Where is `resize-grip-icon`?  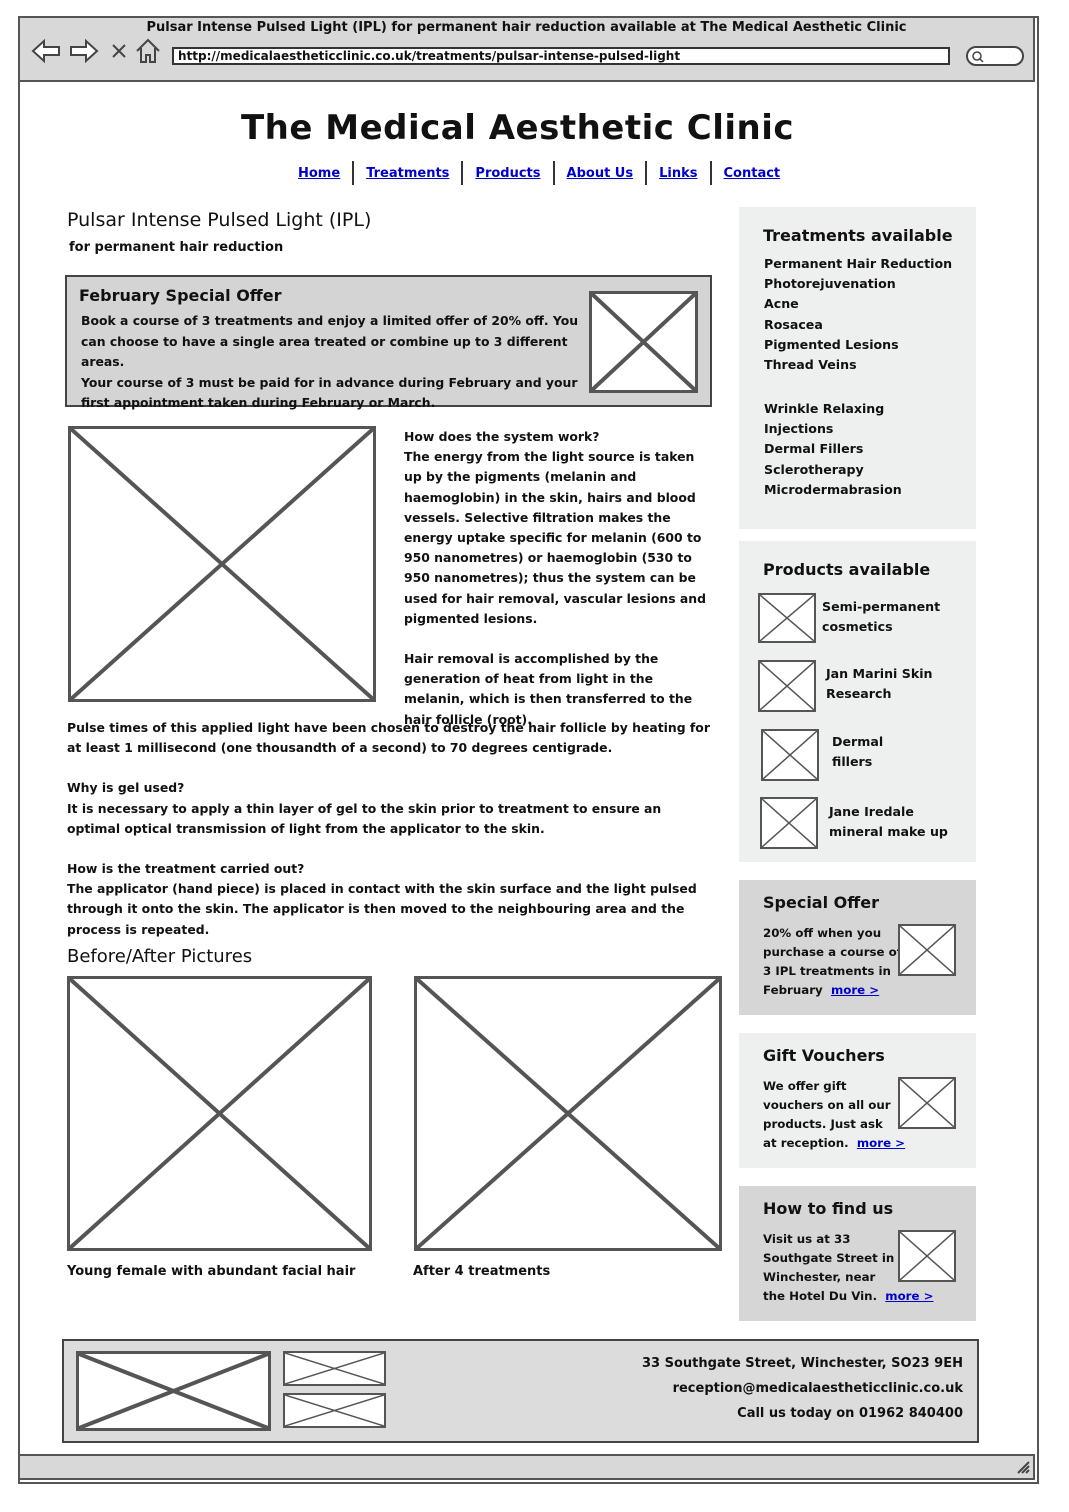 resize-grip-icon is located at coordinates (1023, 1467).